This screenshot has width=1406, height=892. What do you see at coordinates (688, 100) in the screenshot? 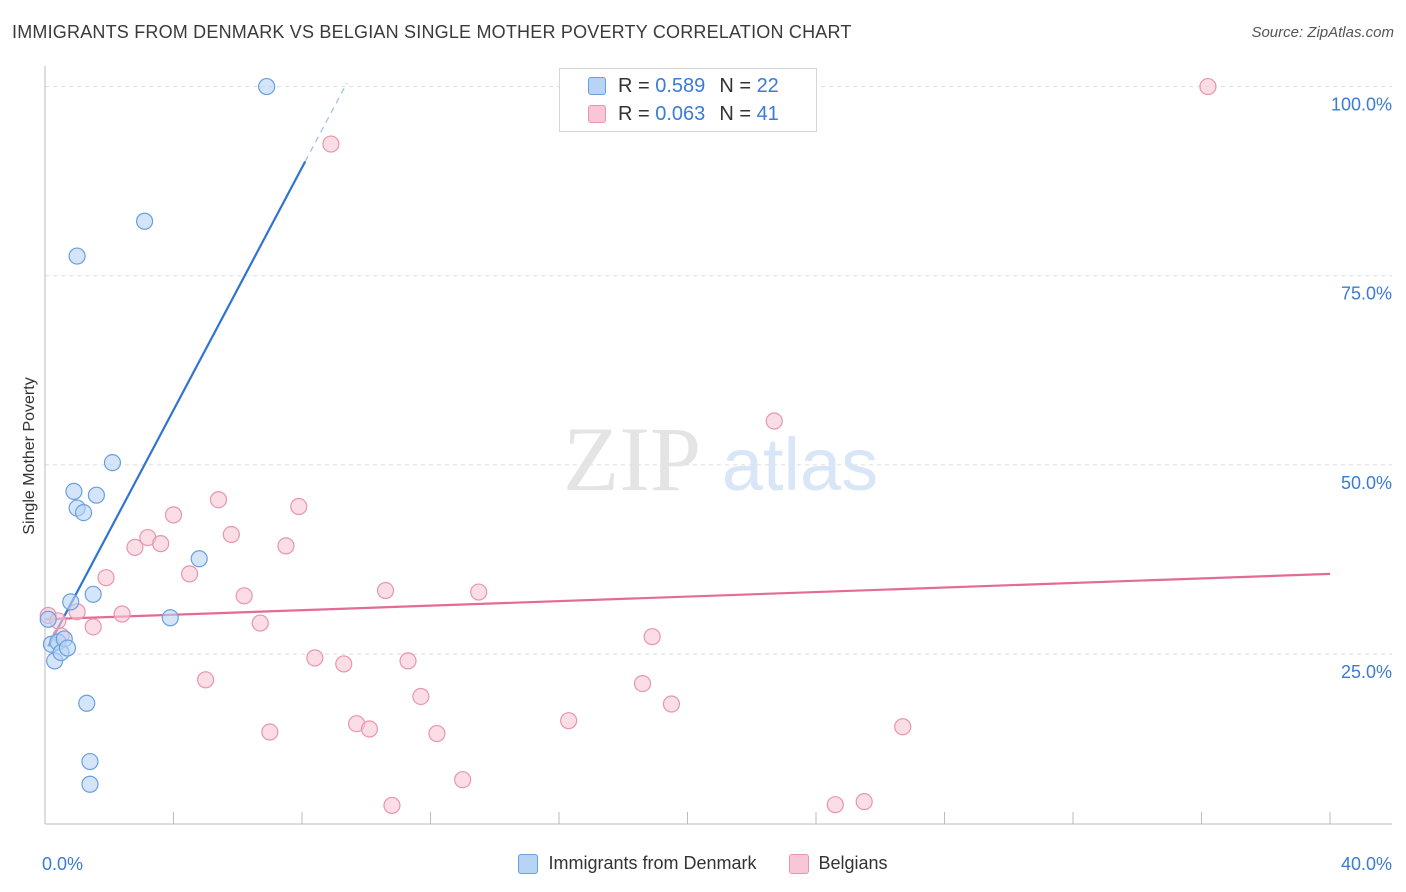
I see `stats-legend: R = 0.589 N = 22 R = 0.063 N = 41` at bounding box center [688, 100].